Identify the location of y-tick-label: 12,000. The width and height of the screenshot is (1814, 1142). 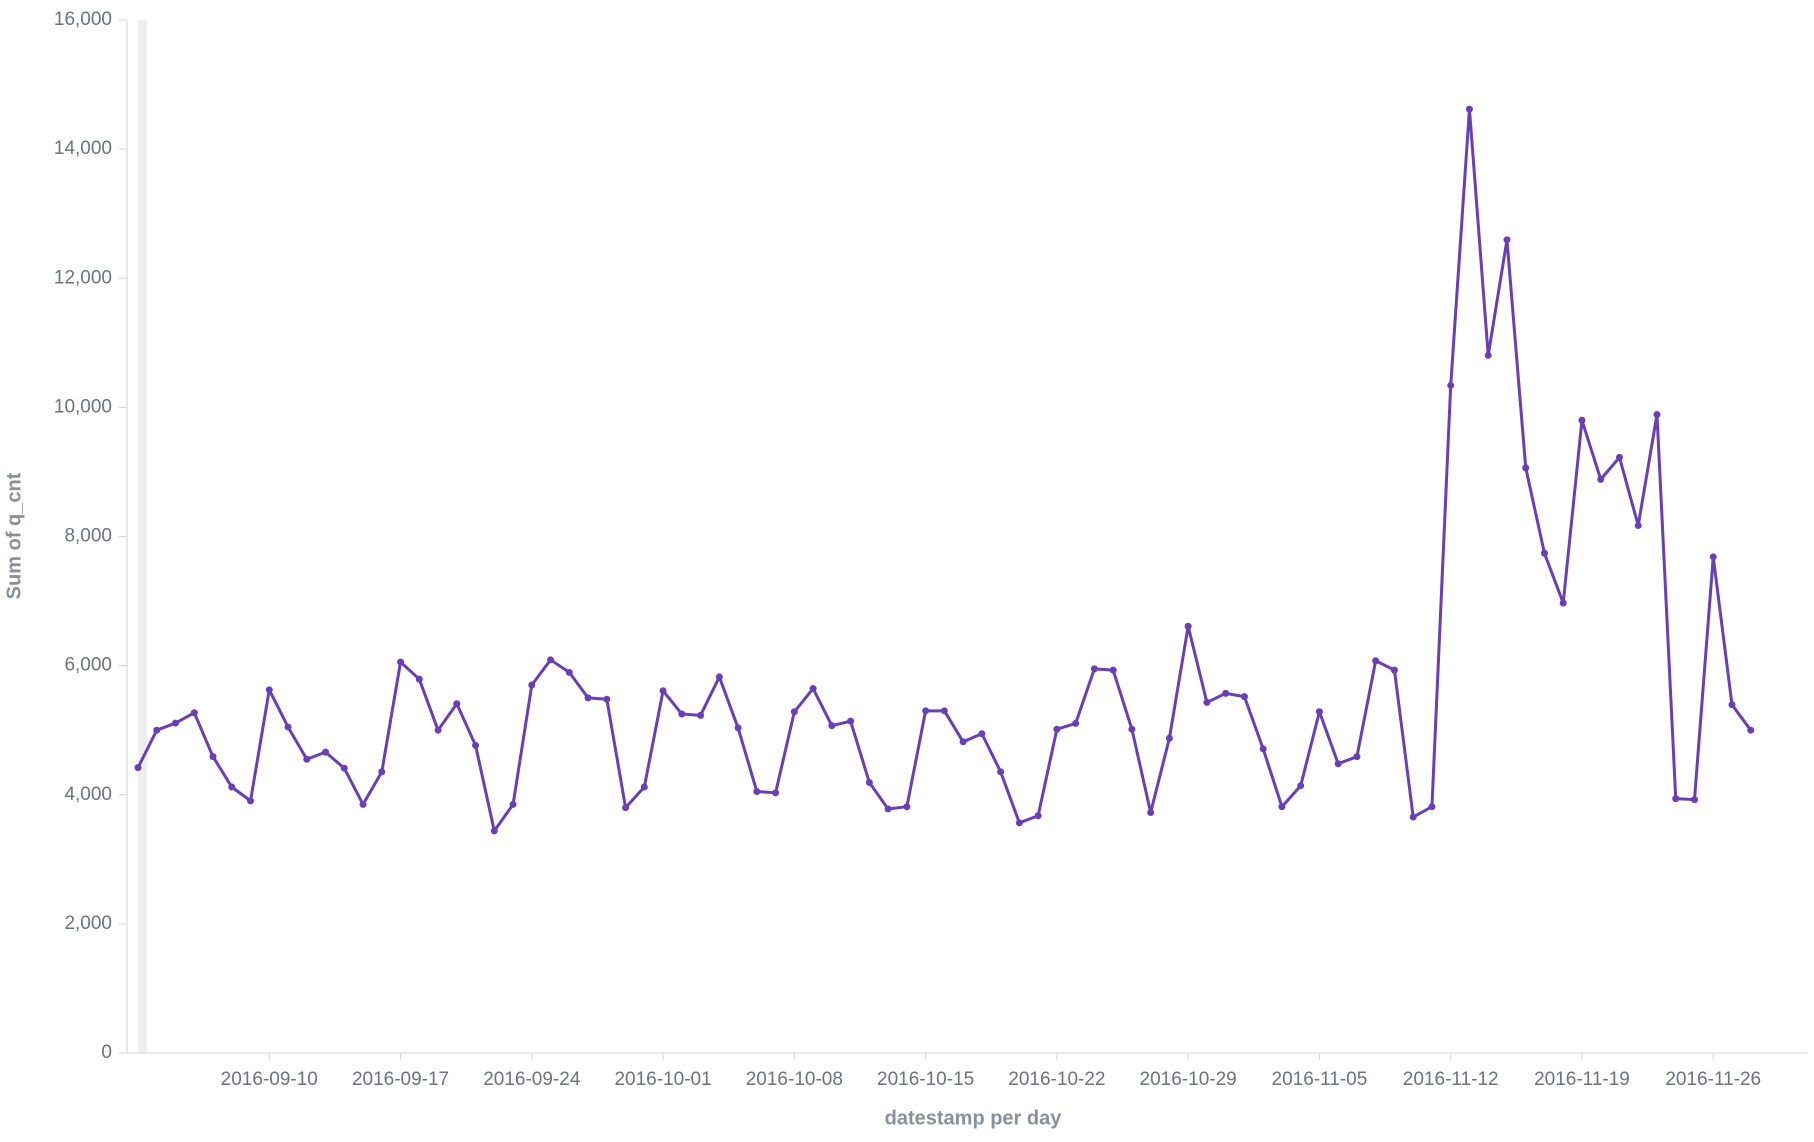
(83, 277).